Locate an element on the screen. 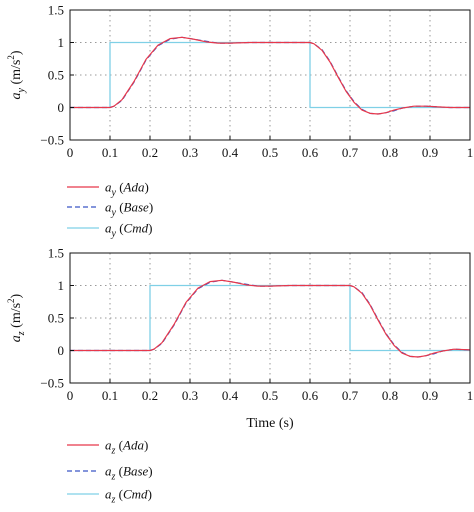 This screenshot has width=474, height=512. legend-label-ada: ay (Ada) is located at coordinates (127, 189).